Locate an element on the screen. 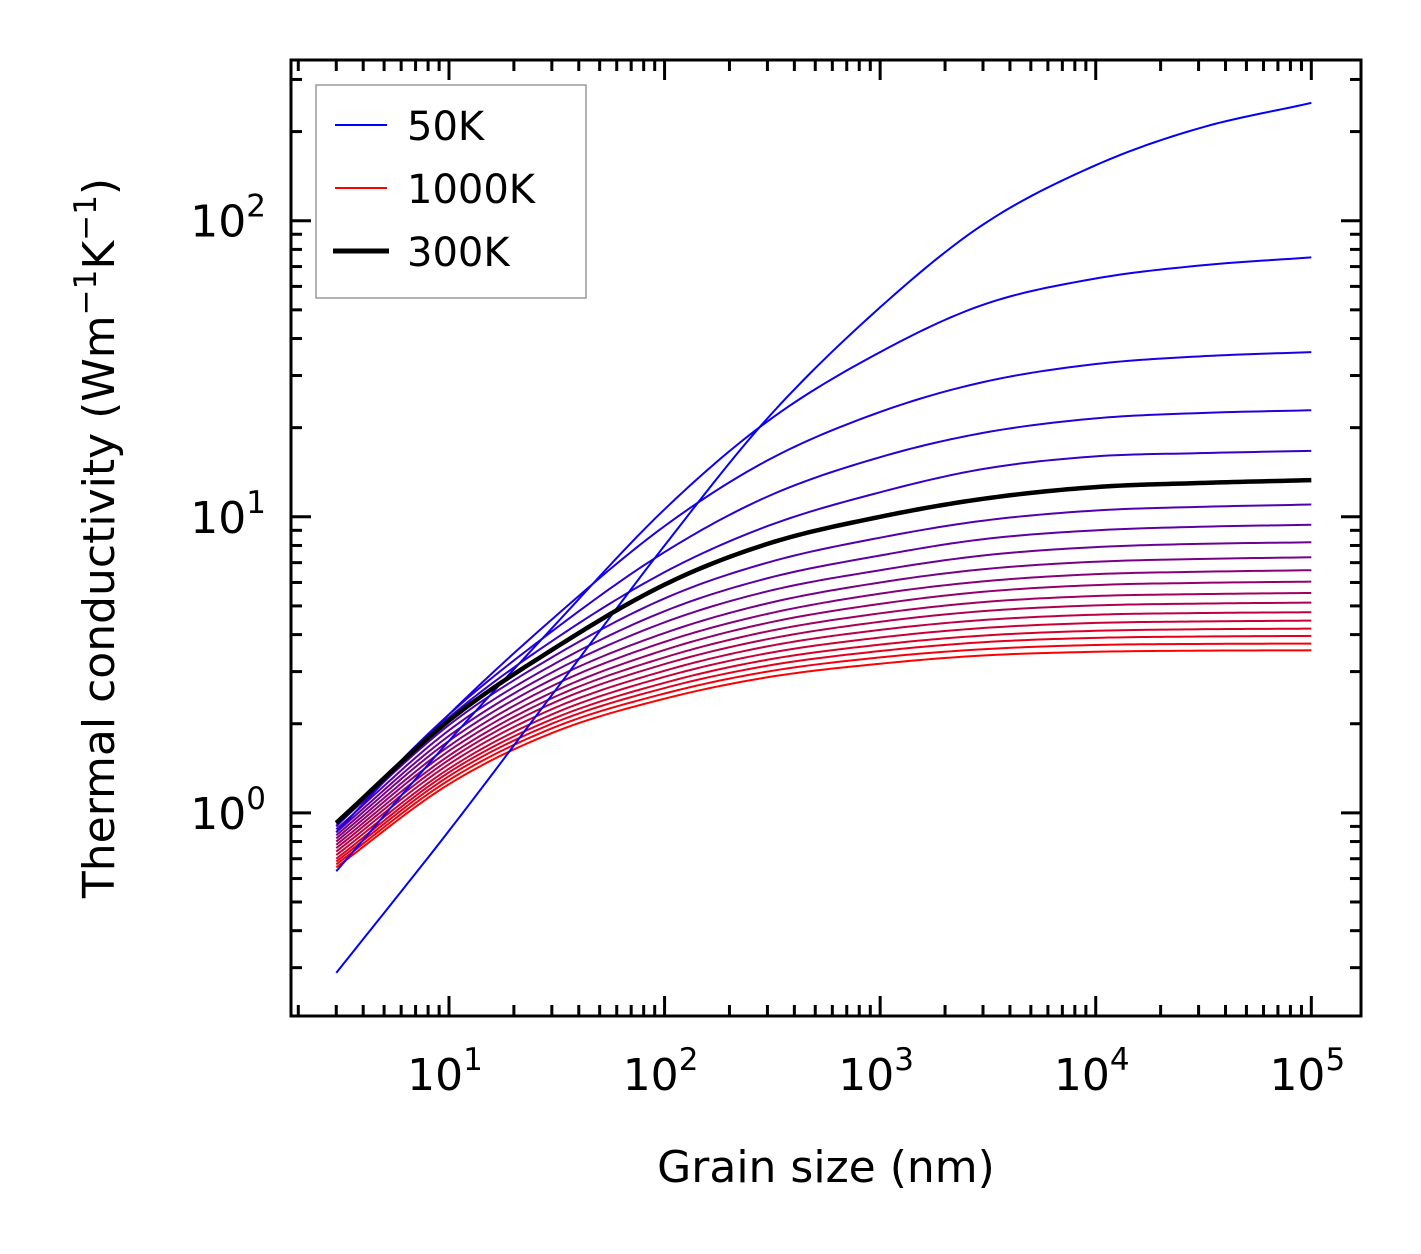 This screenshot has height=1254, width=1421. y-axis-label-mid: K is located at coordinates (99, 255).